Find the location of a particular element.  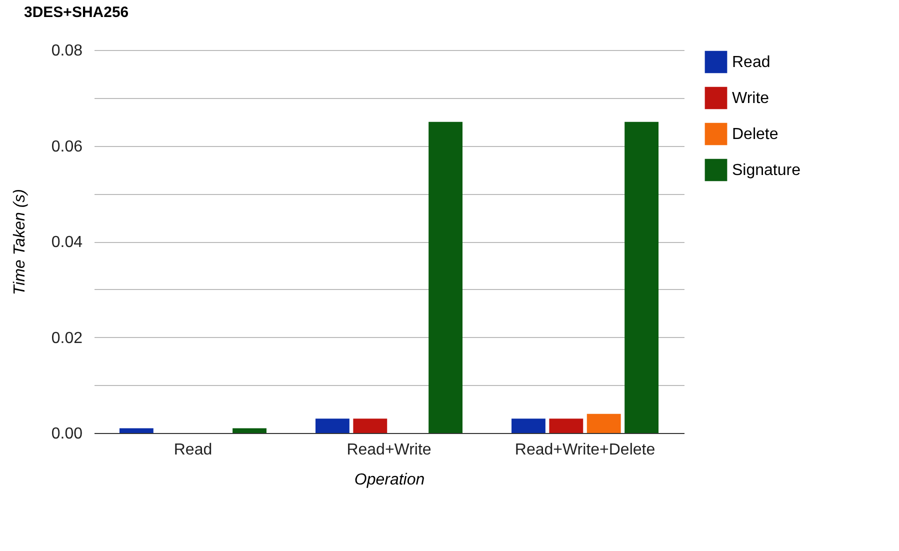

y-tick-label: 0.08 is located at coordinates (67, 51).